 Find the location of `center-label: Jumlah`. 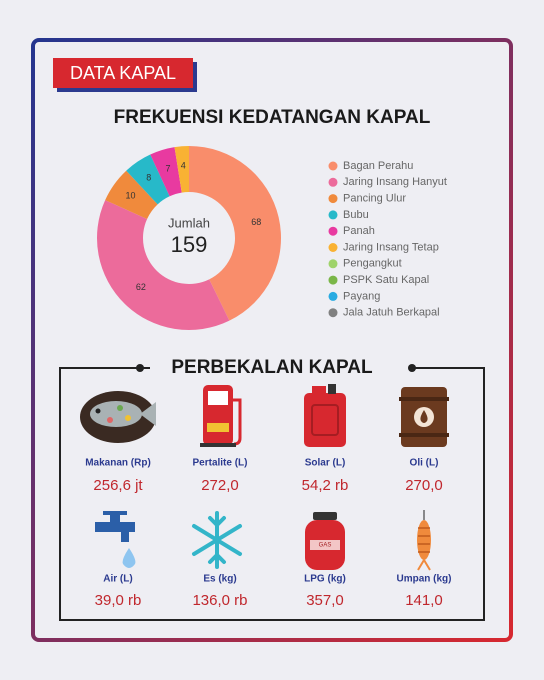

center-label: Jumlah is located at coordinates (189, 222).